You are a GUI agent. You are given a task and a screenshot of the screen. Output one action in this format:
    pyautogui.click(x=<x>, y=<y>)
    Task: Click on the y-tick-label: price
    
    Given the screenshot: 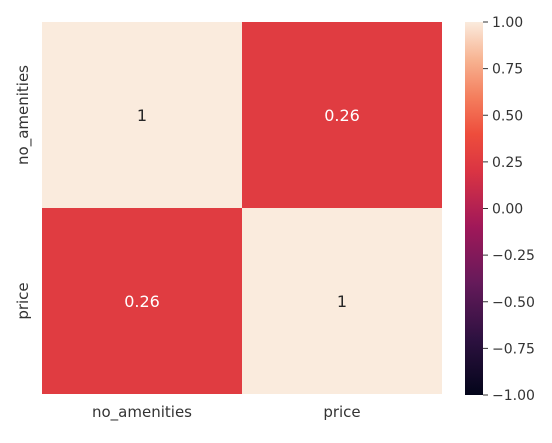 What is the action you would take?
    pyautogui.click(x=23, y=300)
    